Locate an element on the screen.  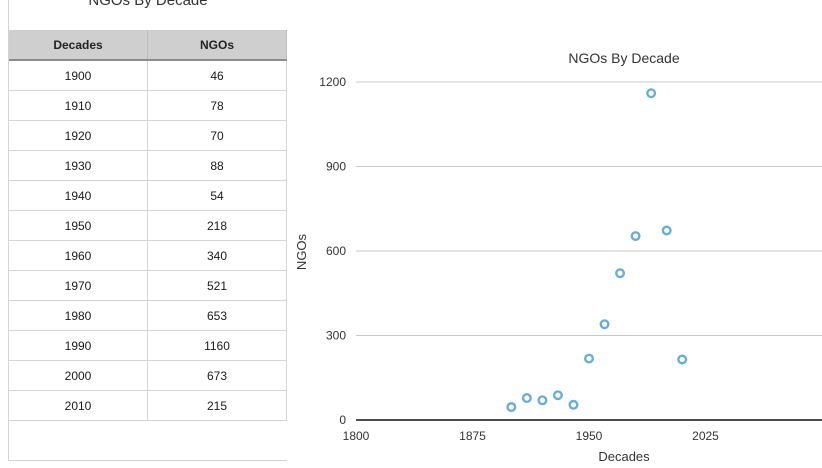
table-row: 1970 521 is located at coordinates (148, 285).